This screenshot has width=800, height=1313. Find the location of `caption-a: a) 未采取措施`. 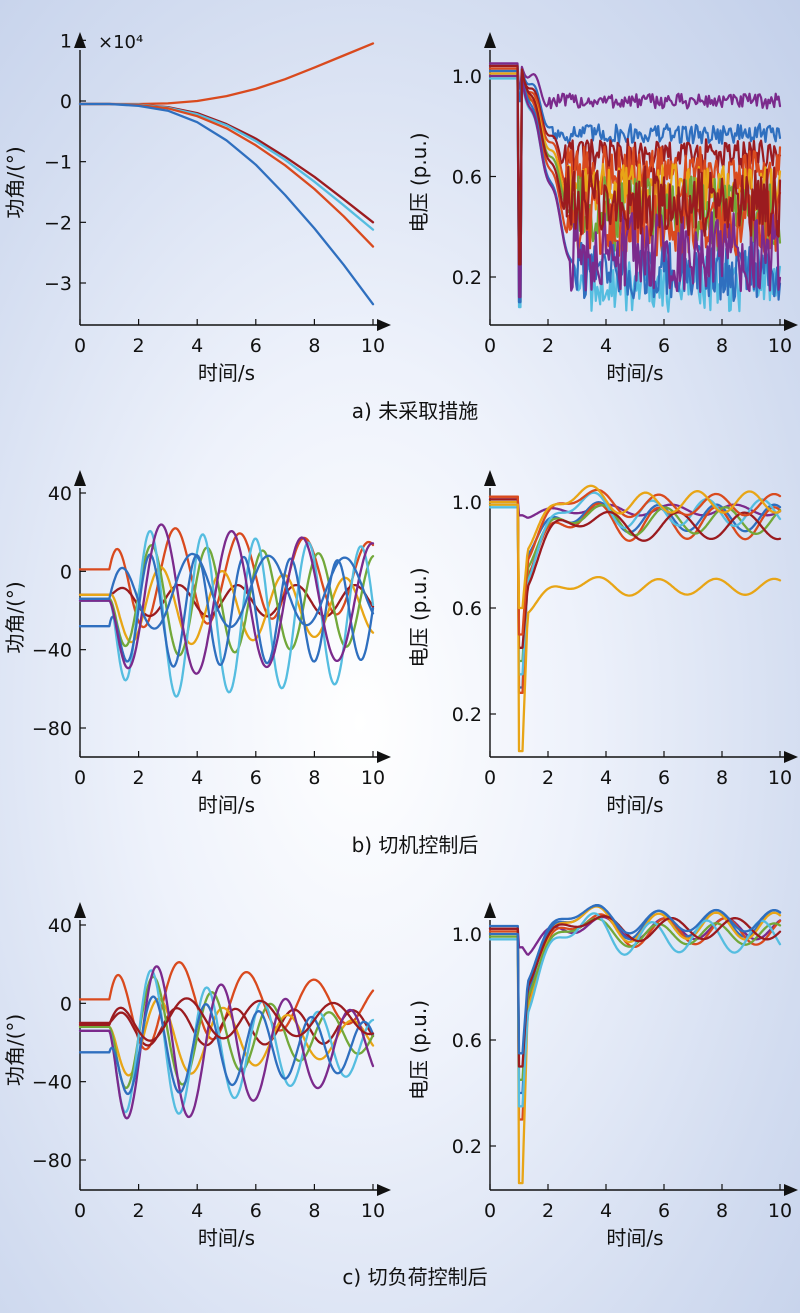

caption-a: a) 未采取措施 is located at coordinates (415, 411).